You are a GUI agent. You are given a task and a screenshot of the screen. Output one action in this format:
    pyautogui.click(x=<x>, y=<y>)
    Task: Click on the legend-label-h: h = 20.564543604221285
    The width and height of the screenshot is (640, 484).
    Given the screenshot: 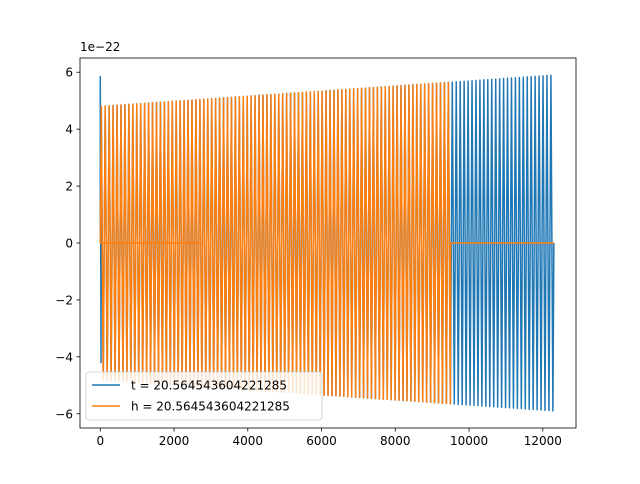 What is the action you would take?
    pyautogui.click(x=210, y=407)
    